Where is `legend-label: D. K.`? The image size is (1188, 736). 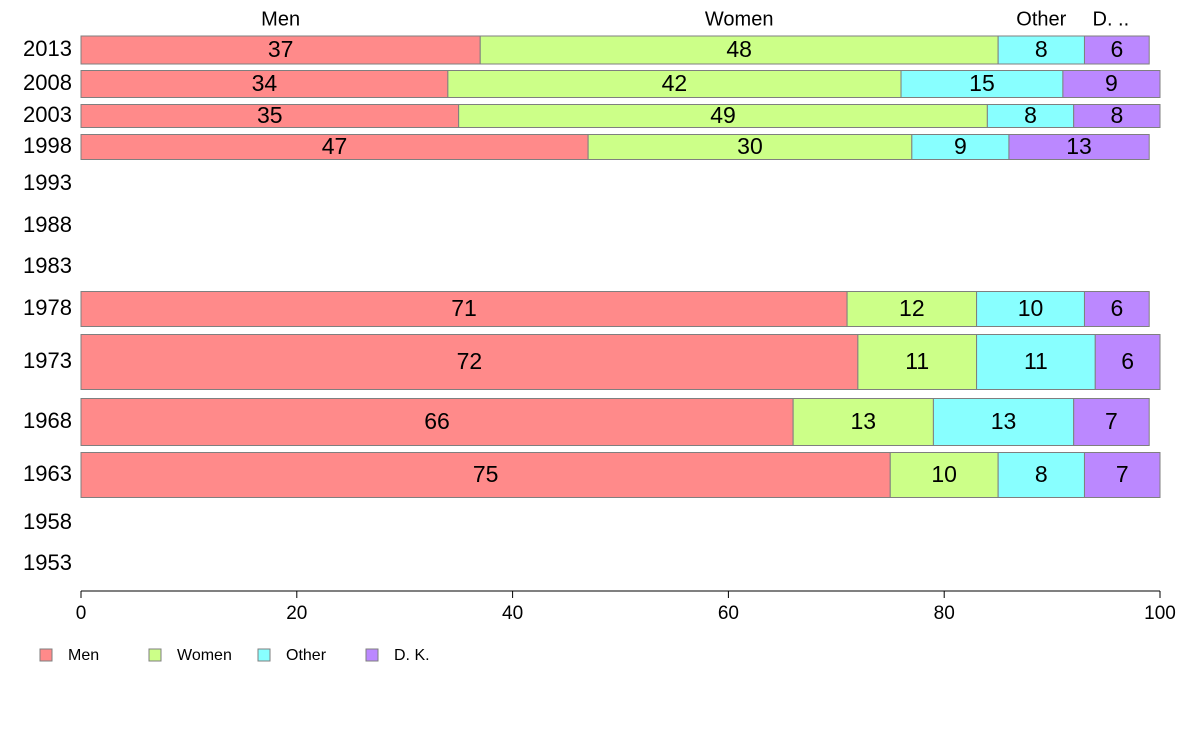 legend-label: D. K. is located at coordinates (412, 655).